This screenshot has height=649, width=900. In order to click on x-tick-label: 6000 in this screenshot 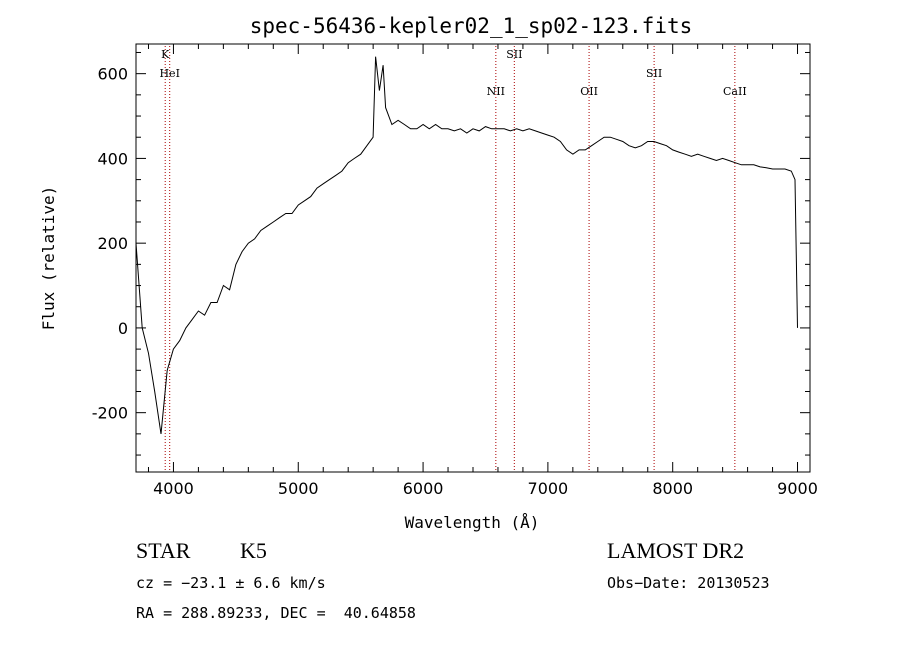, I will do `click(423, 488)`.